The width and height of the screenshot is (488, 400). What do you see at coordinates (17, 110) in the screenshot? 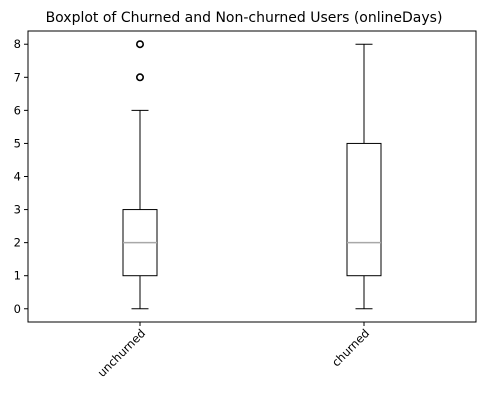
I see `y-tick-label: 6` at bounding box center [17, 110].